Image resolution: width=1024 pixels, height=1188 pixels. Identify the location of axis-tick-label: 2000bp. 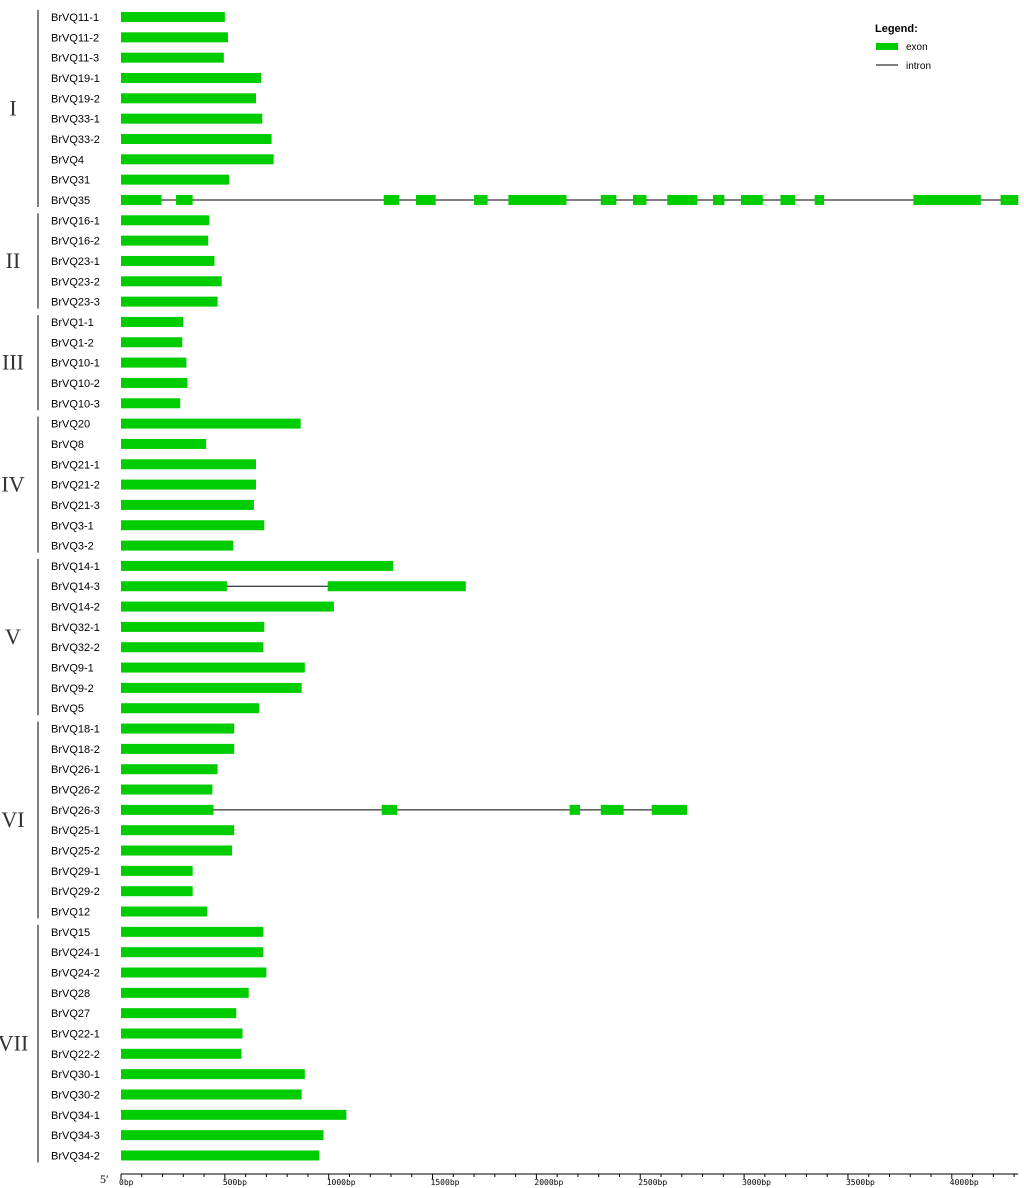
(548, 1182).